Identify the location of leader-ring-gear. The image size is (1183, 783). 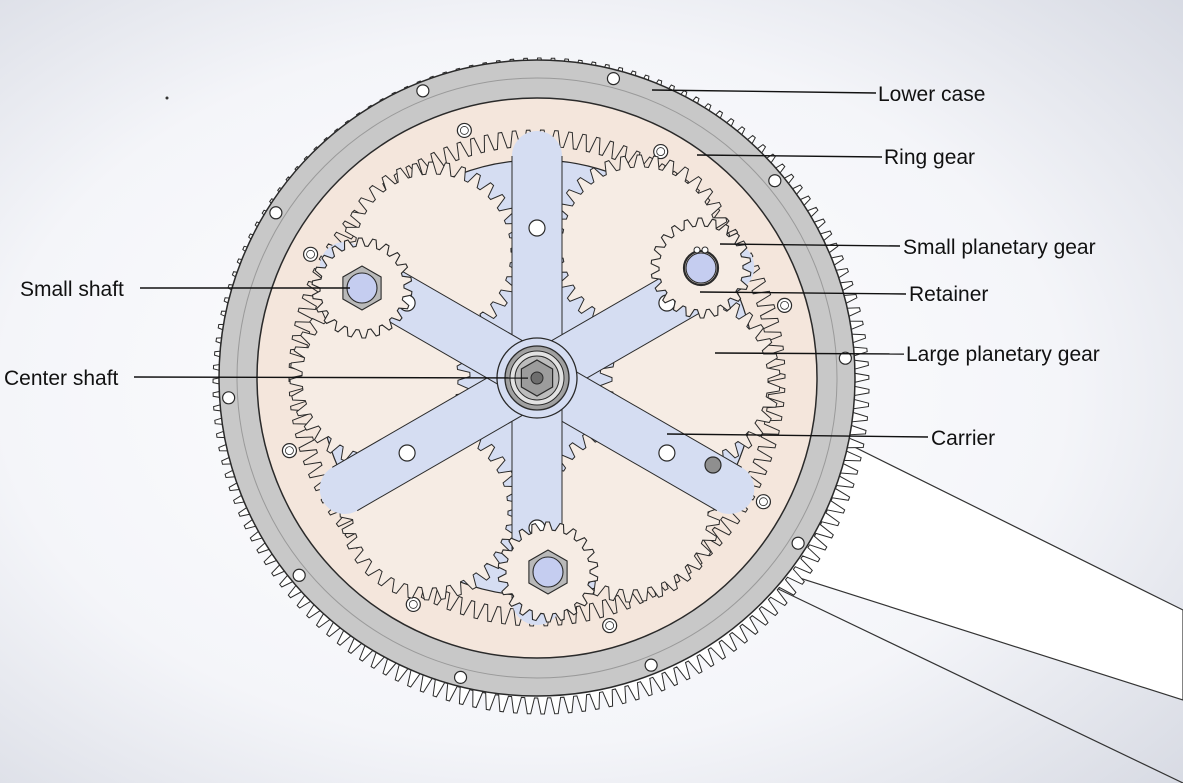
(789, 156).